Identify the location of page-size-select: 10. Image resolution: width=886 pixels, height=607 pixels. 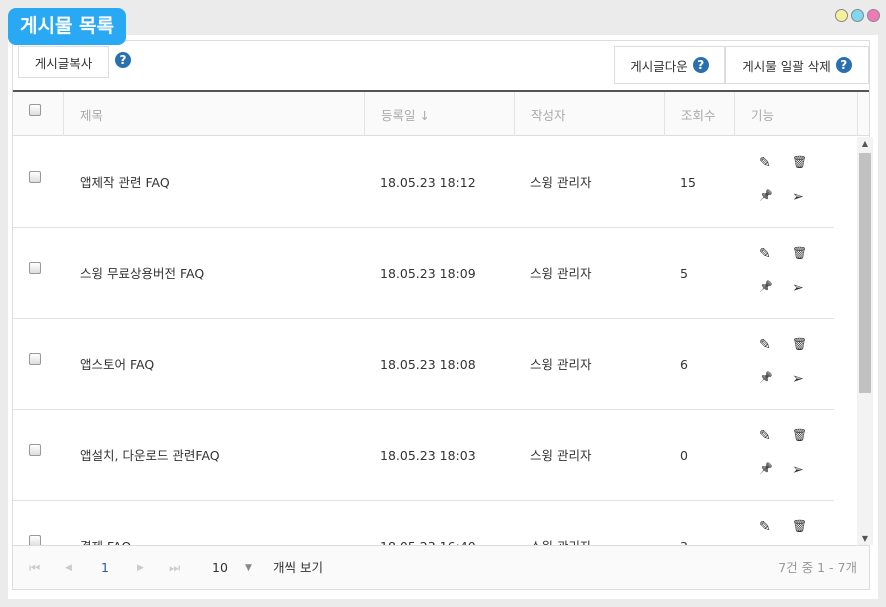
(220, 567).